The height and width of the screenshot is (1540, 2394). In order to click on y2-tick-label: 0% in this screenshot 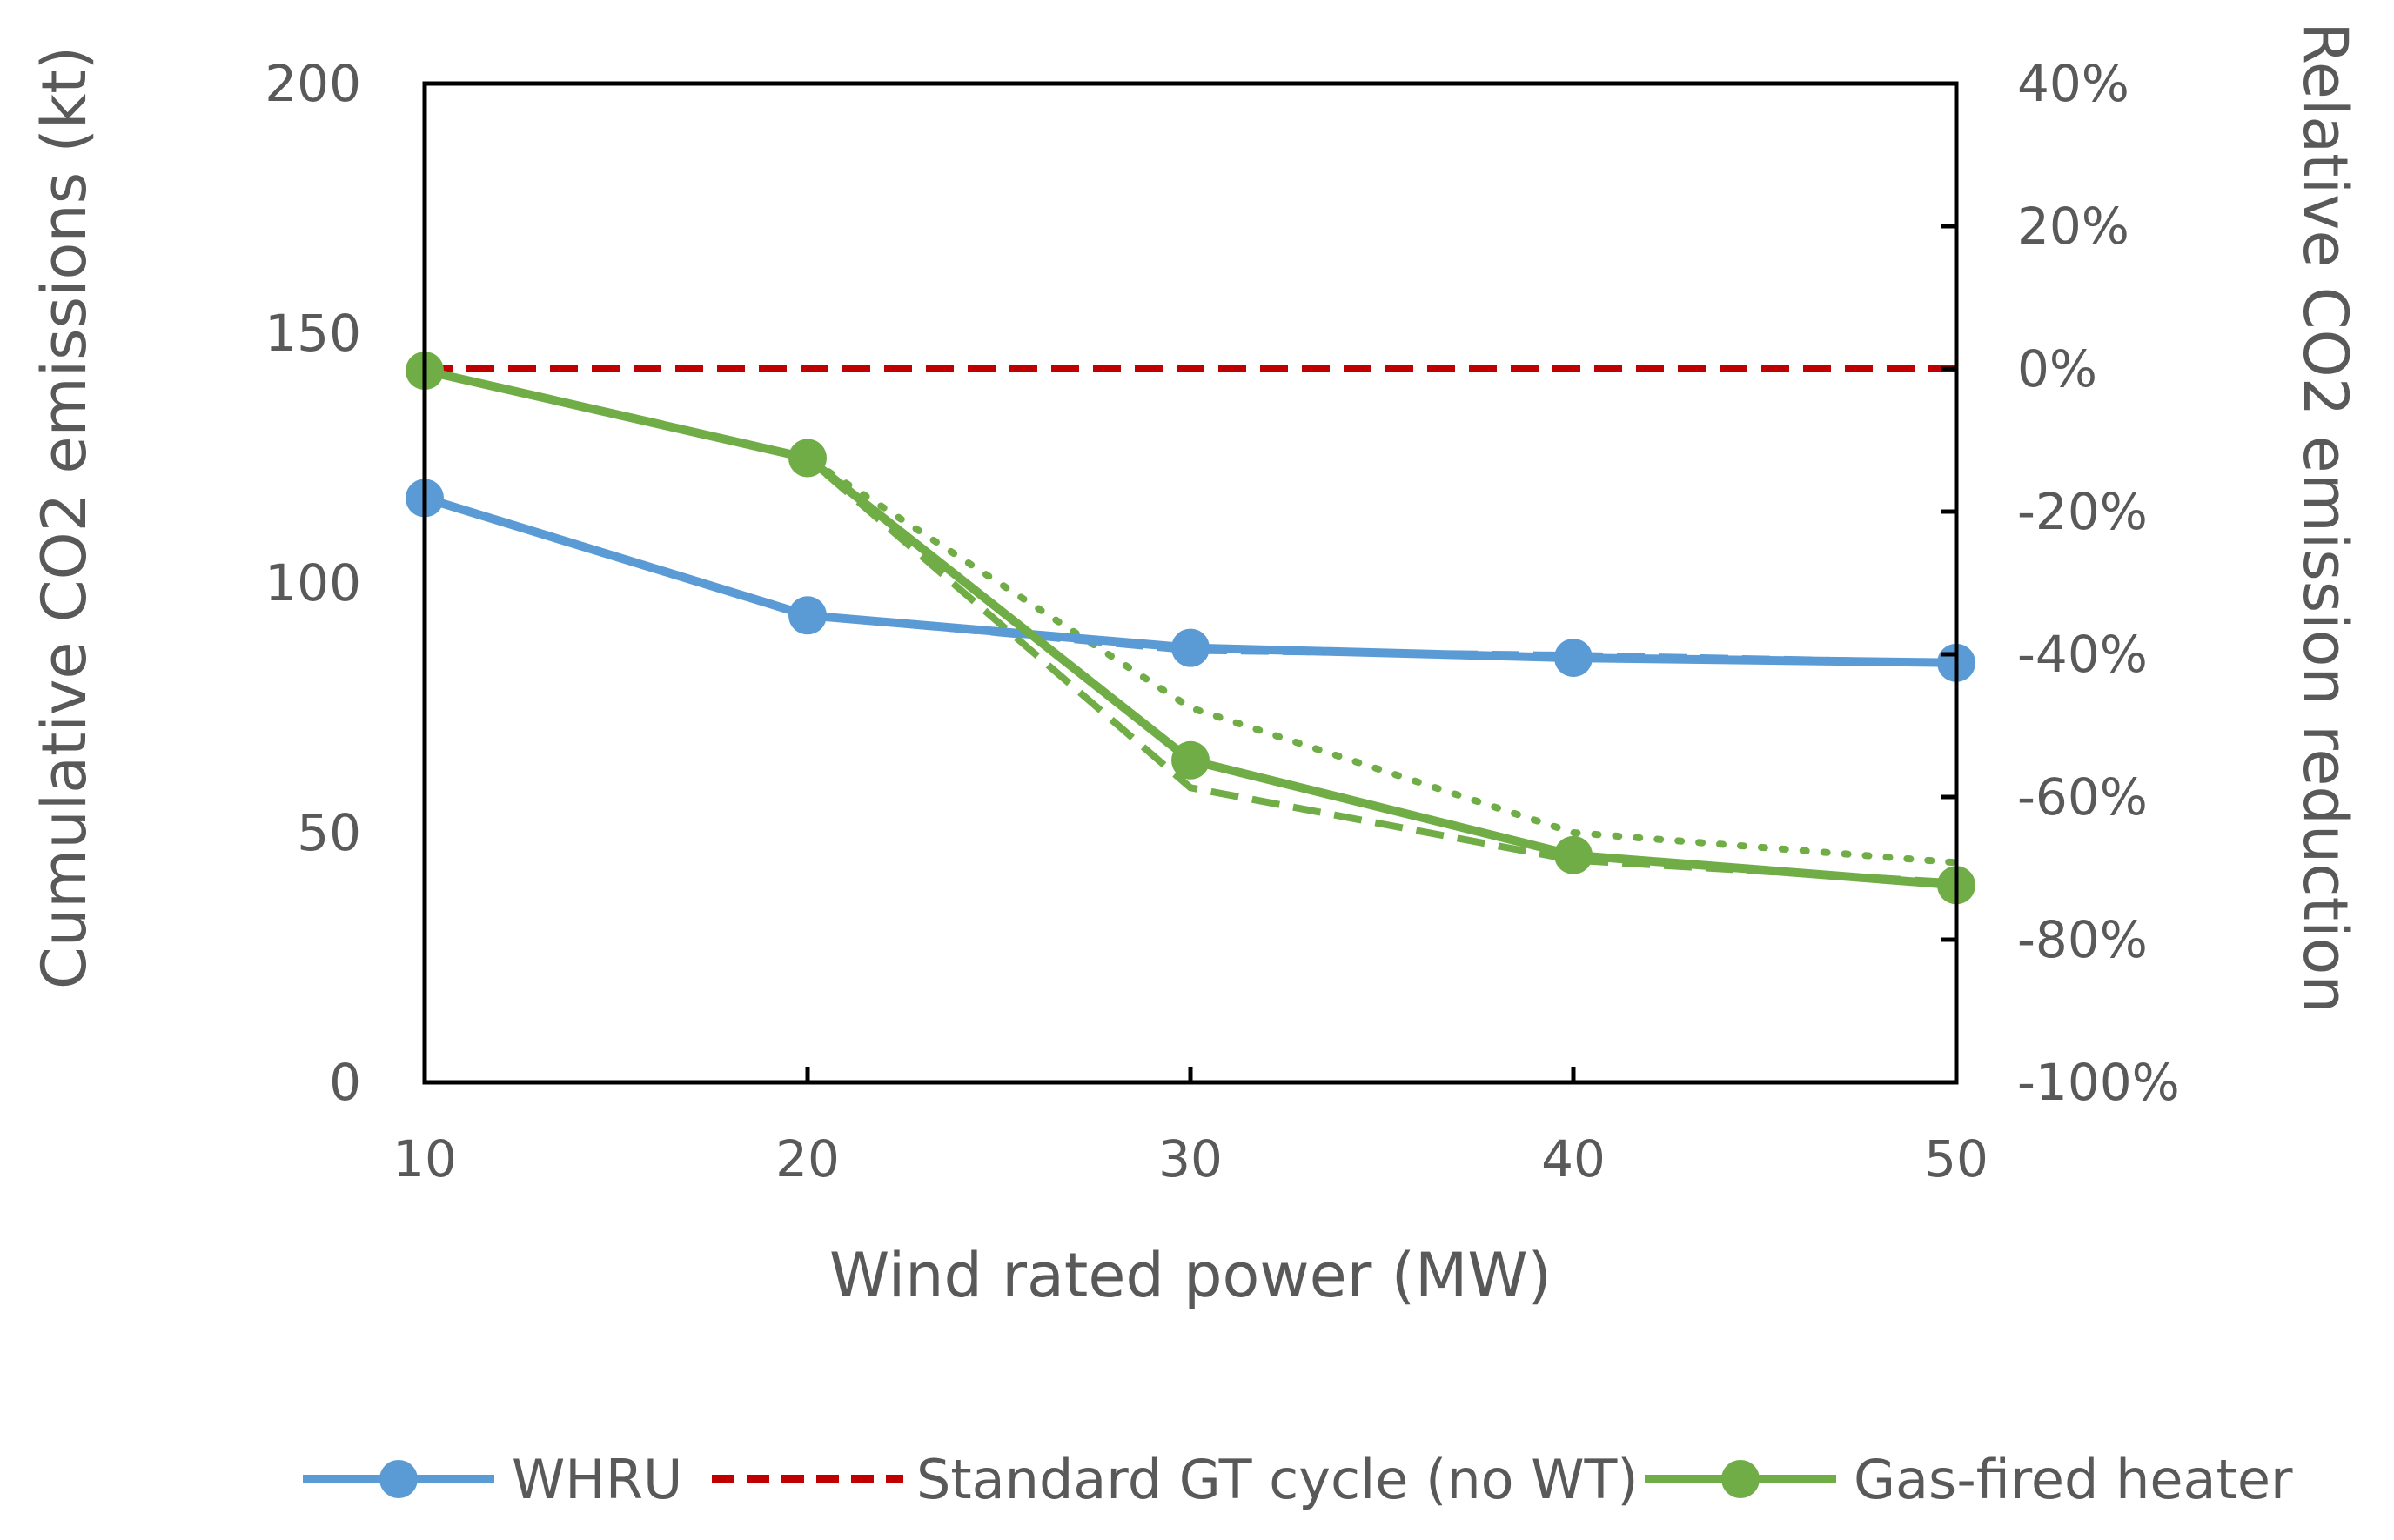, I will do `click(2057, 368)`.